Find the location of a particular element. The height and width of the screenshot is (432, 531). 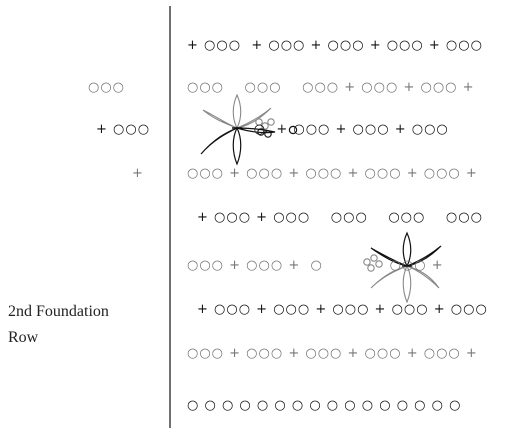

left-symbol-2: + ○○○ is located at coordinates (123, 129).